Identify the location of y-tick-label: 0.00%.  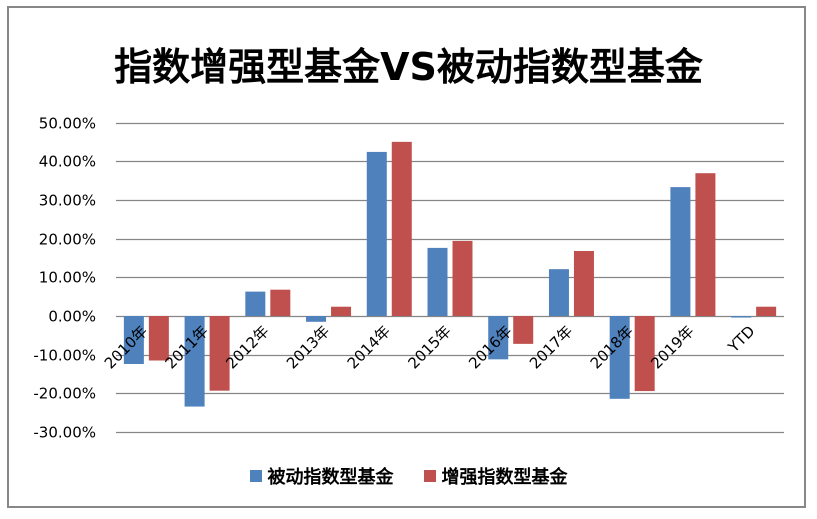
(72, 317).